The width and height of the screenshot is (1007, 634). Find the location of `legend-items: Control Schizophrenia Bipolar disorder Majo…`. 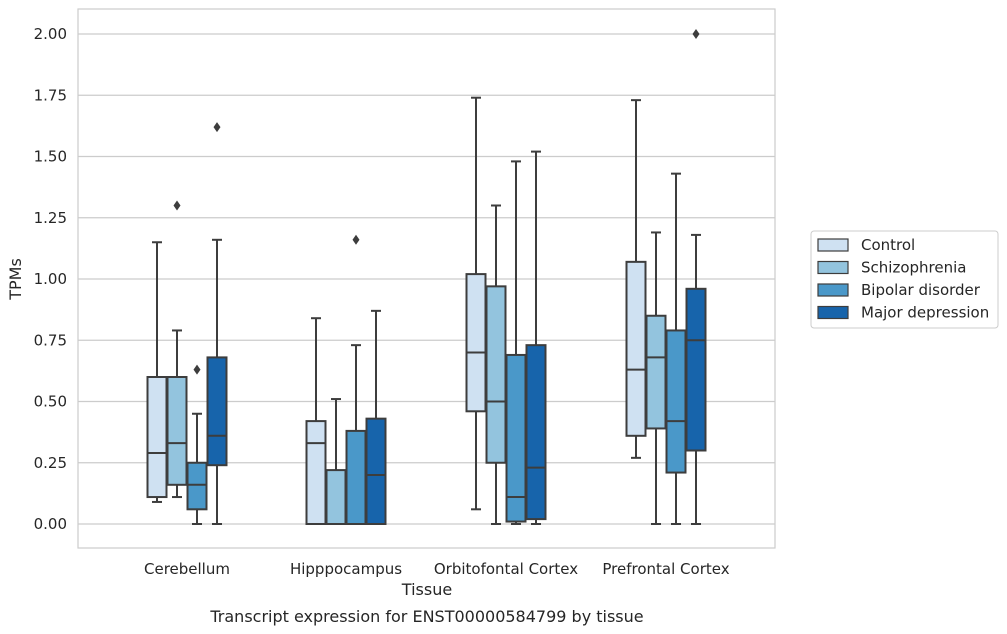

legend-items: Control Schizophrenia Bipolar disorder Majo… is located at coordinates (903, 279).